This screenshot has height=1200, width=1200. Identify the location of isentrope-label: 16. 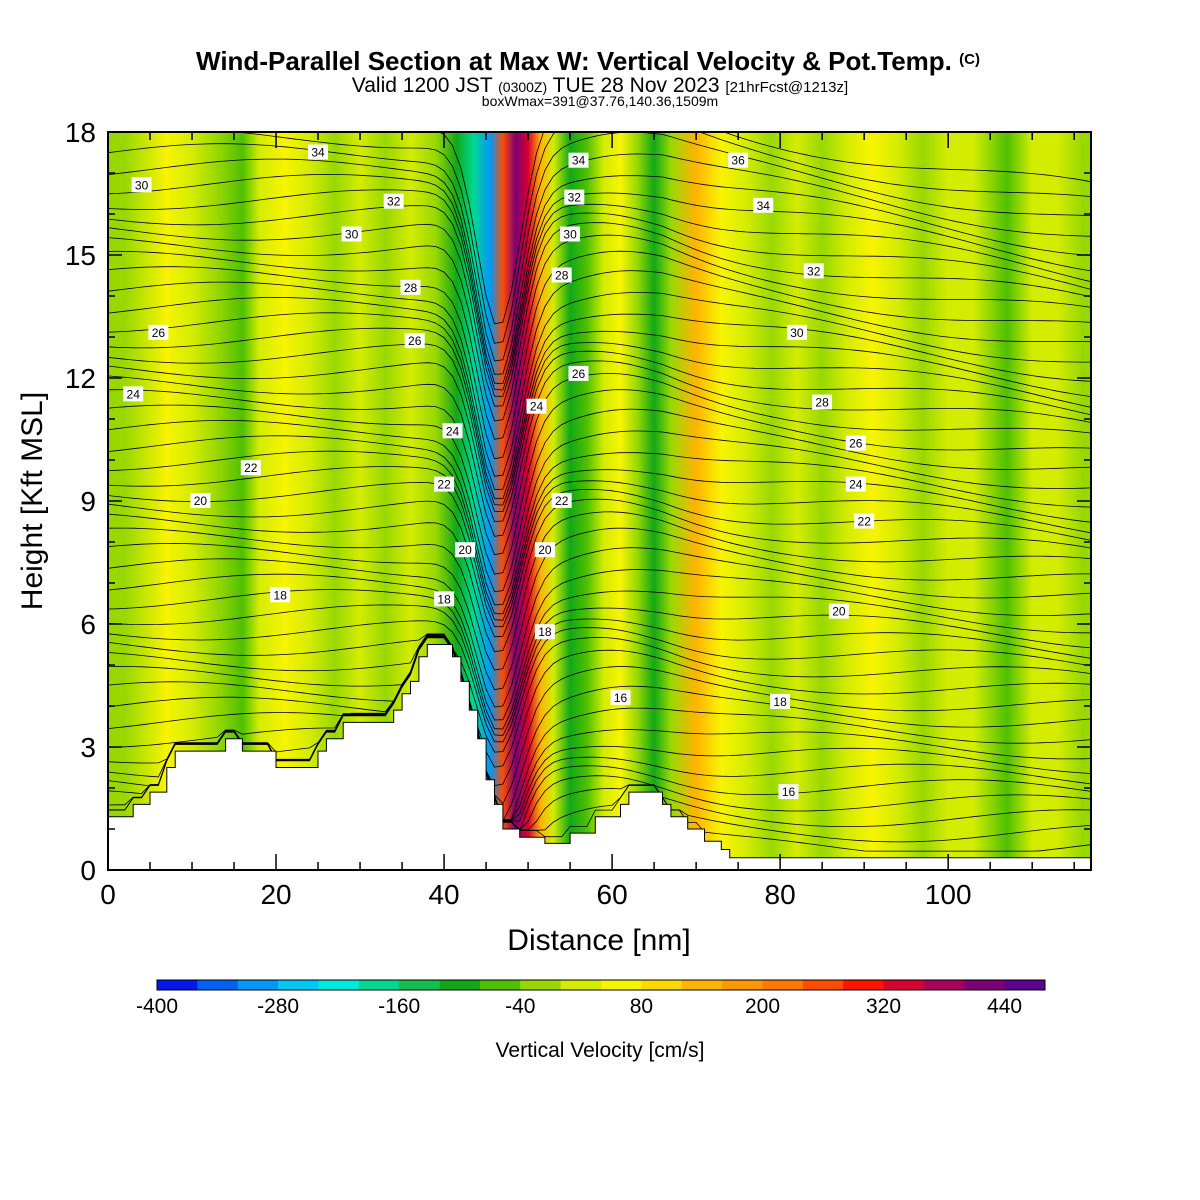
(620, 697).